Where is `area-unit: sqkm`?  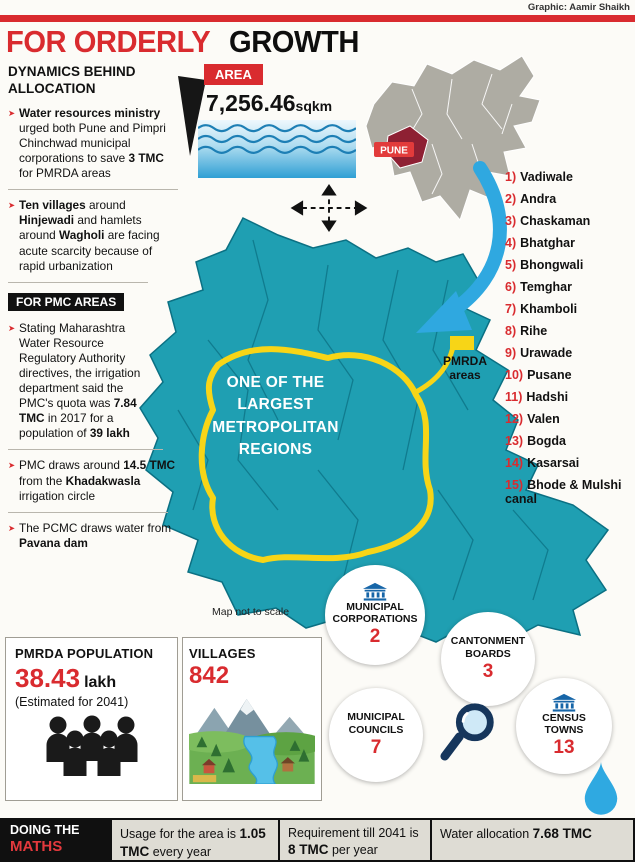 area-unit: sqkm is located at coordinates (314, 106).